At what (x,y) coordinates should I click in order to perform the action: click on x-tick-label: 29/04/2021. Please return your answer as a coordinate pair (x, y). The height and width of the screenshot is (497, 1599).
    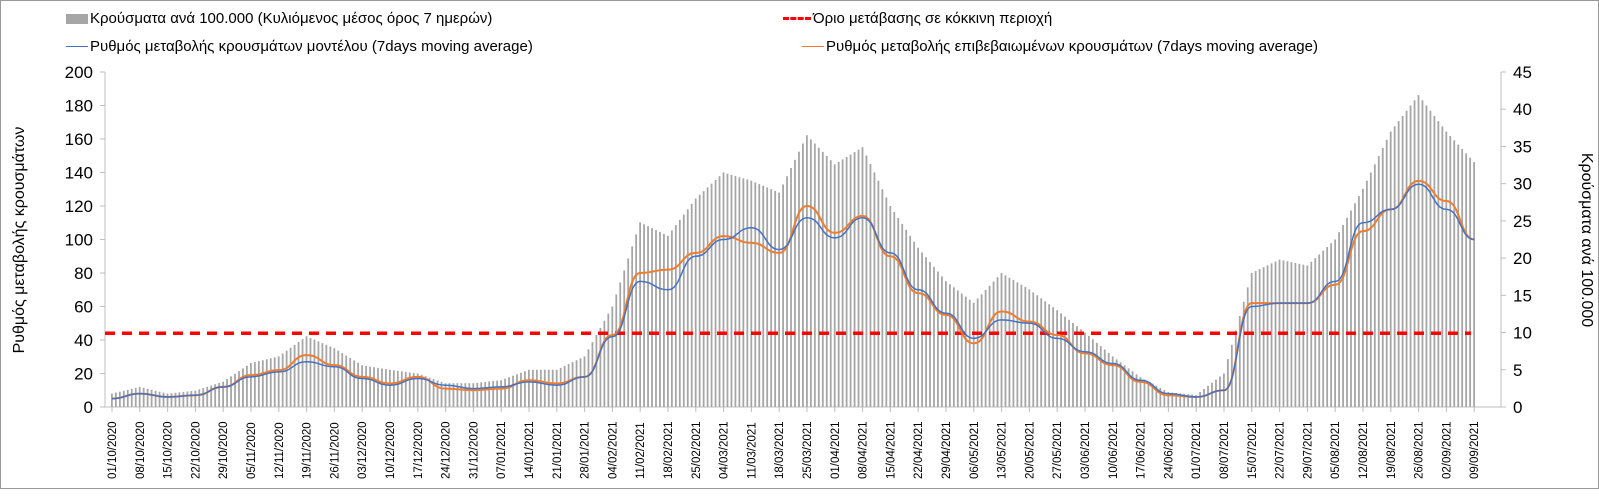
    Looking at the image, I should click on (947, 450).